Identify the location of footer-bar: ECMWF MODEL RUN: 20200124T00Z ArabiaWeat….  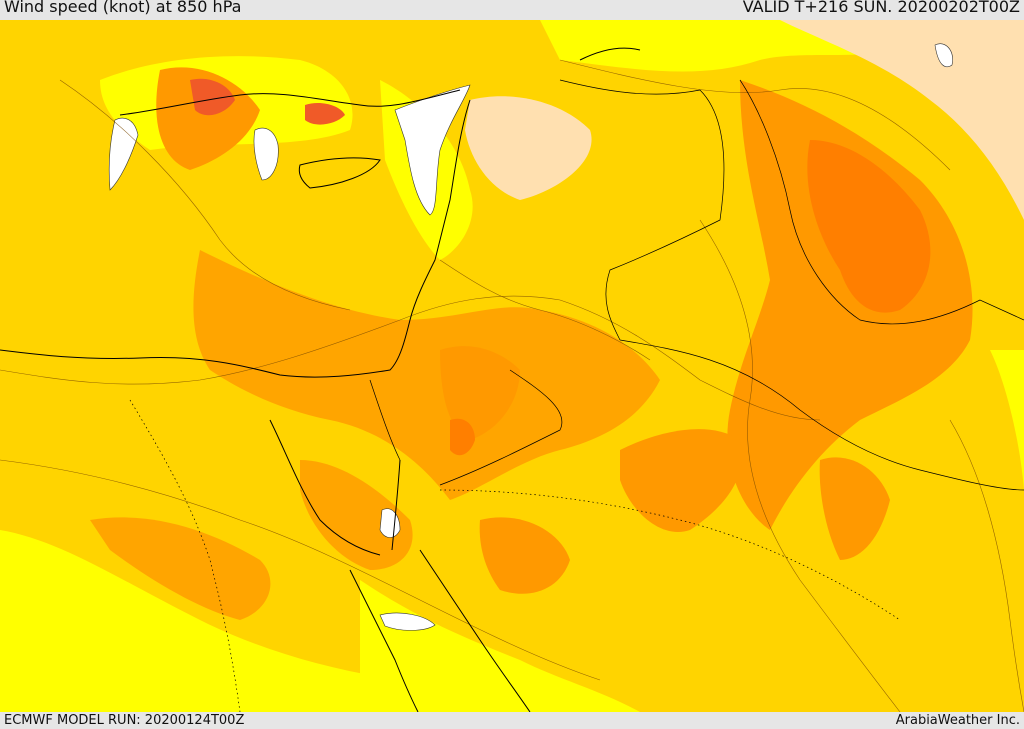
(512, 720).